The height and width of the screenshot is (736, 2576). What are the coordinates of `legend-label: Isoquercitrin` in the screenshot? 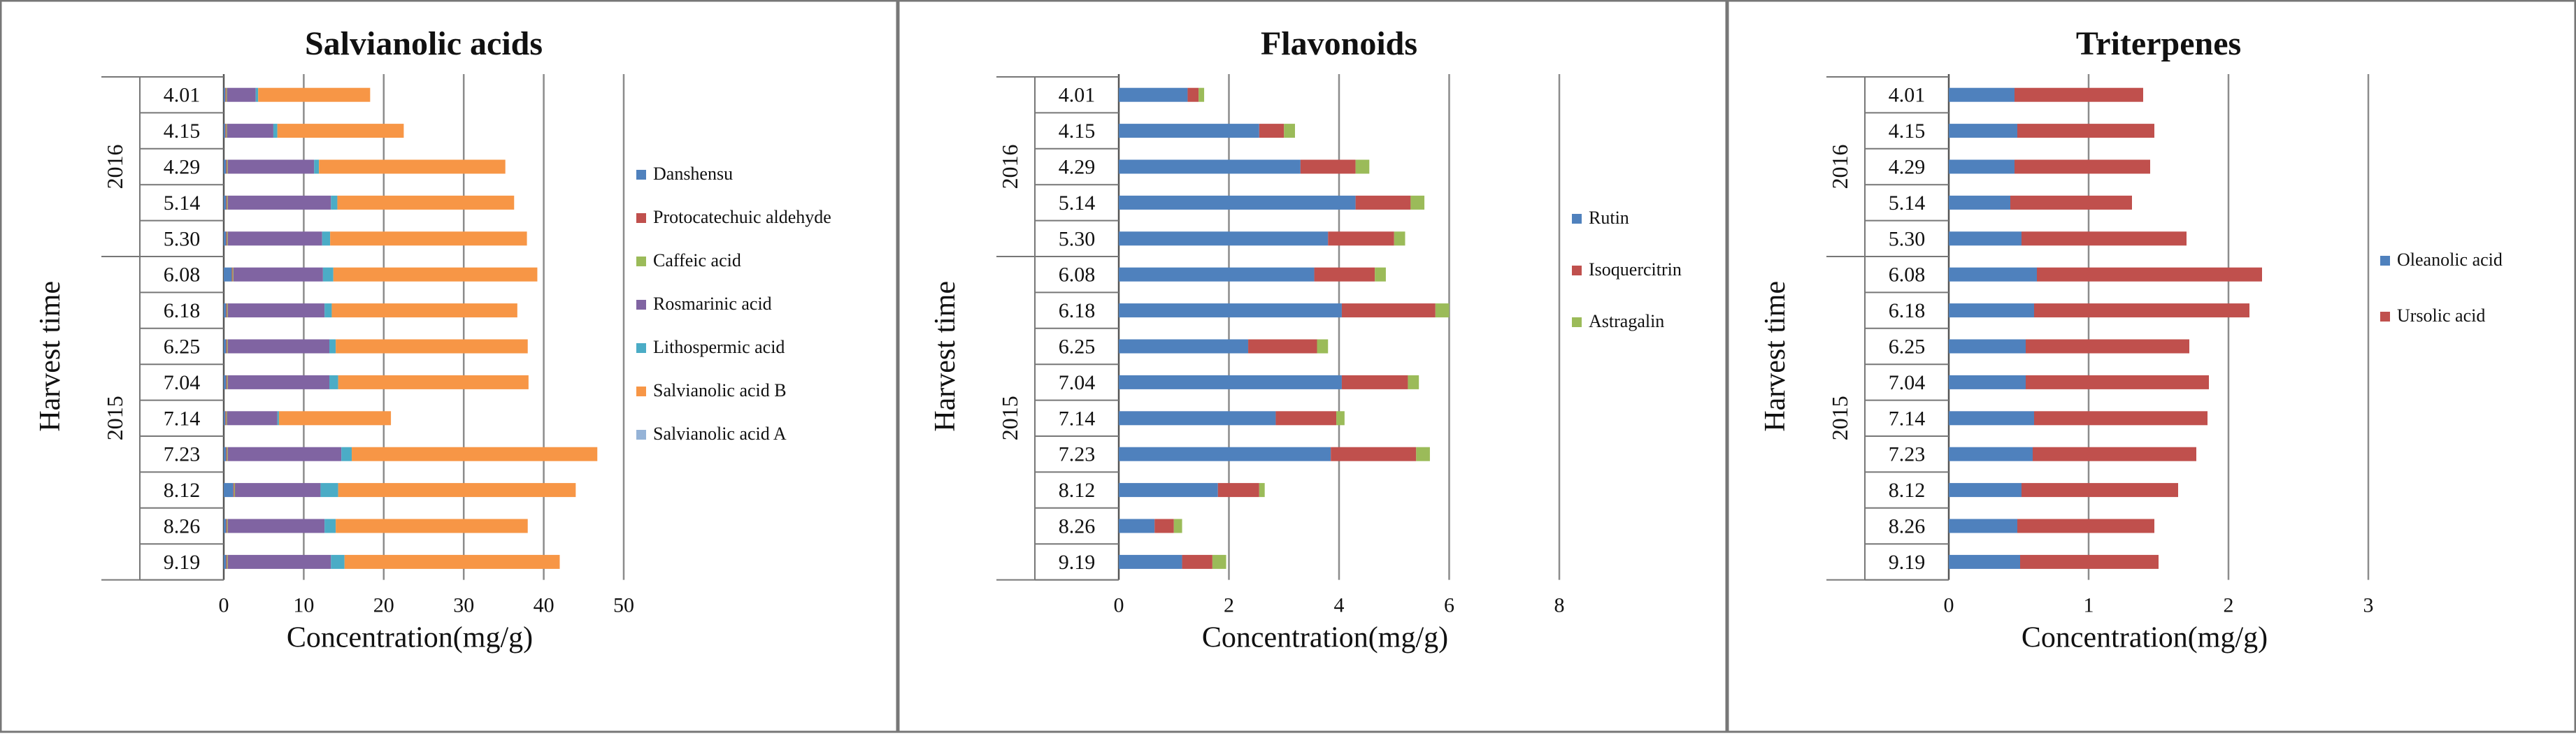 It's located at (1635, 269).